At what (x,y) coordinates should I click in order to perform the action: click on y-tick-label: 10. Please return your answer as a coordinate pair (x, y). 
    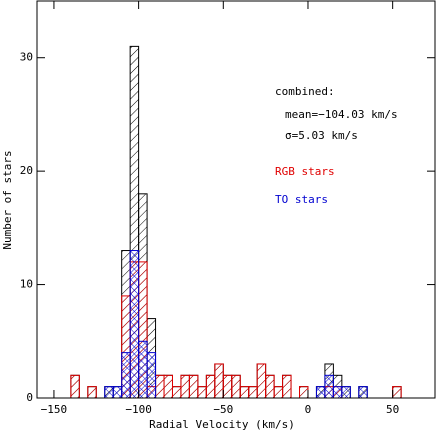
    Looking at the image, I should click on (26, 284).